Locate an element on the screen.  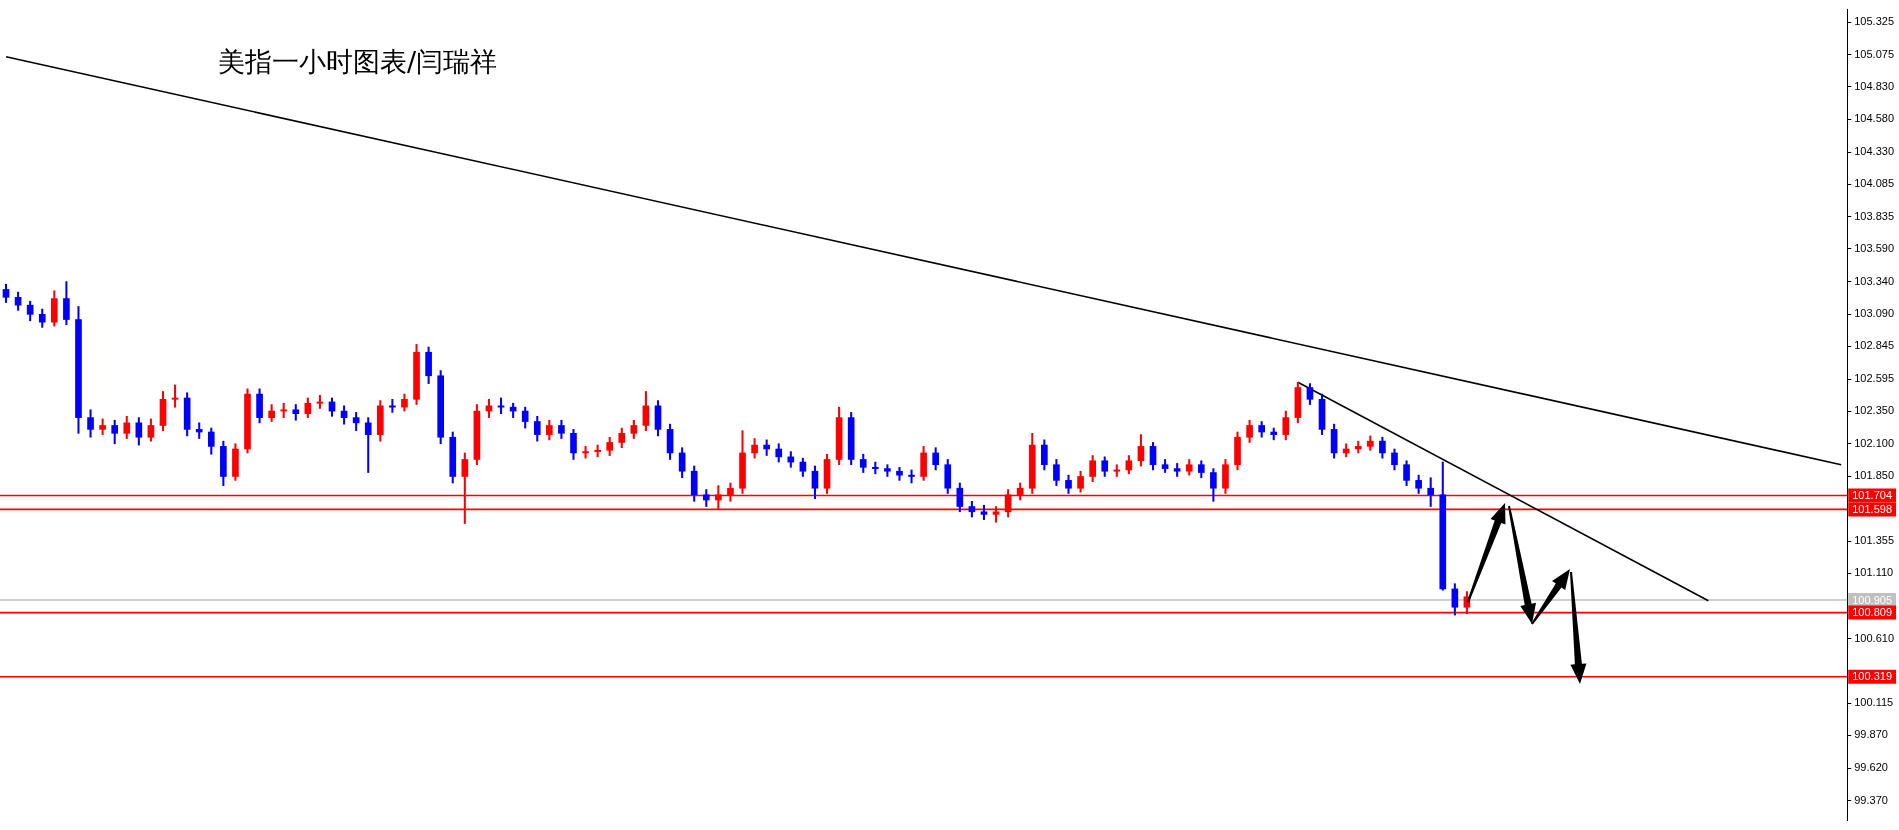
ref-line-label: 101.598 is located at coordinates (1872, 508).